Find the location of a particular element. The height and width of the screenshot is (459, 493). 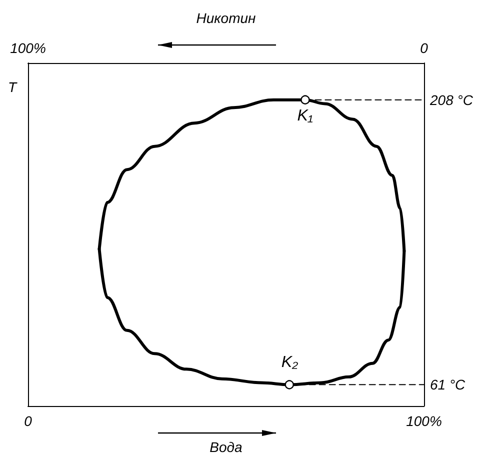

x2-axis-title: Никотин is located at coordinates (226, 18).